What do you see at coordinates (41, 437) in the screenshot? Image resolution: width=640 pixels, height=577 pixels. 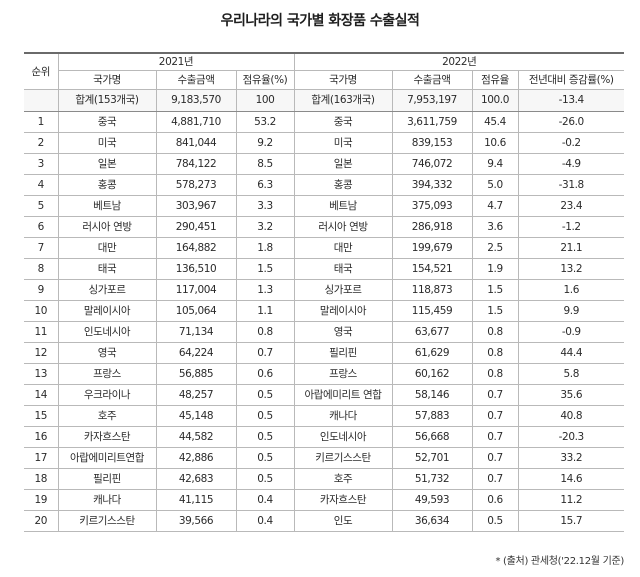 I see `rank-cell: 16` at bounding box center [41, 437].